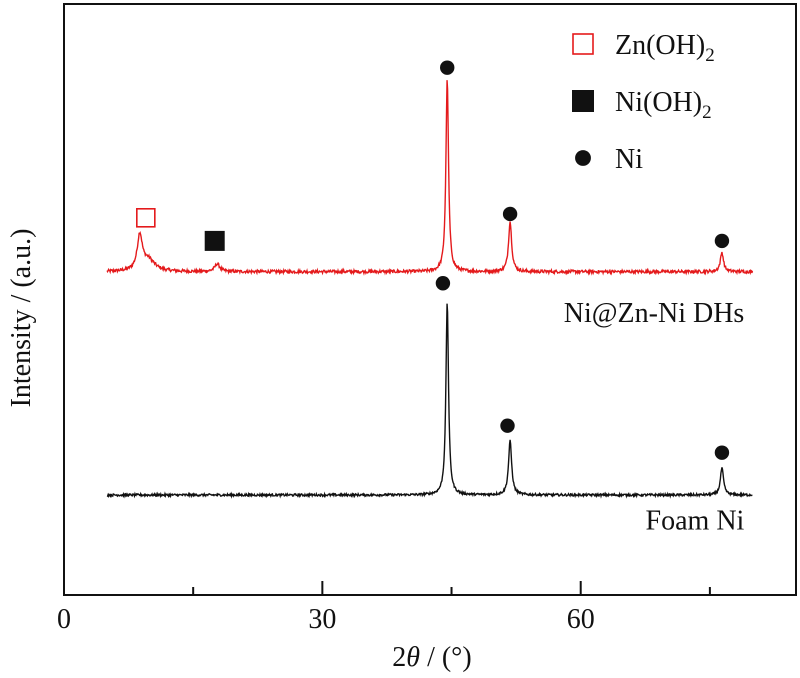 This screenshot has width=800, height=678. I want to click on legend-label-1: Ni(OH)2, so click(663, 105).